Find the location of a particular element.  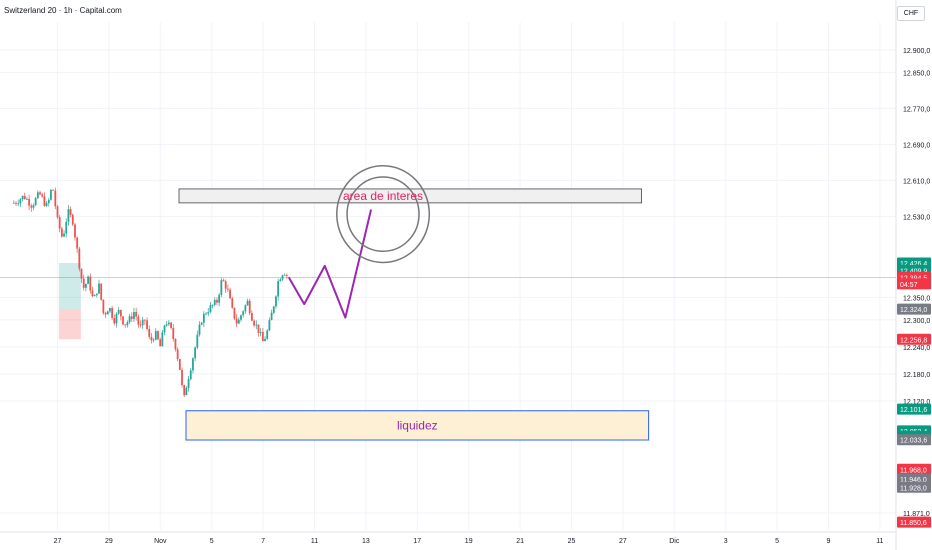

currency-badge: CHF is located at coordinates (911, 13).